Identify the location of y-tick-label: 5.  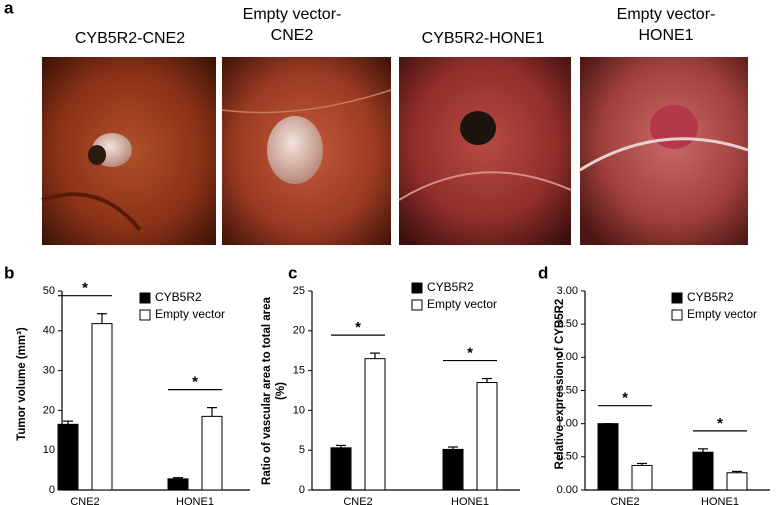
(302, 450).